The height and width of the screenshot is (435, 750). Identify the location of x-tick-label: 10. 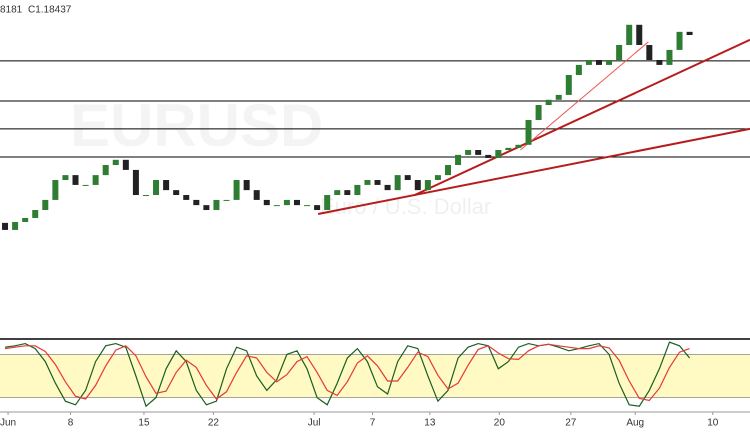
(713, 423).